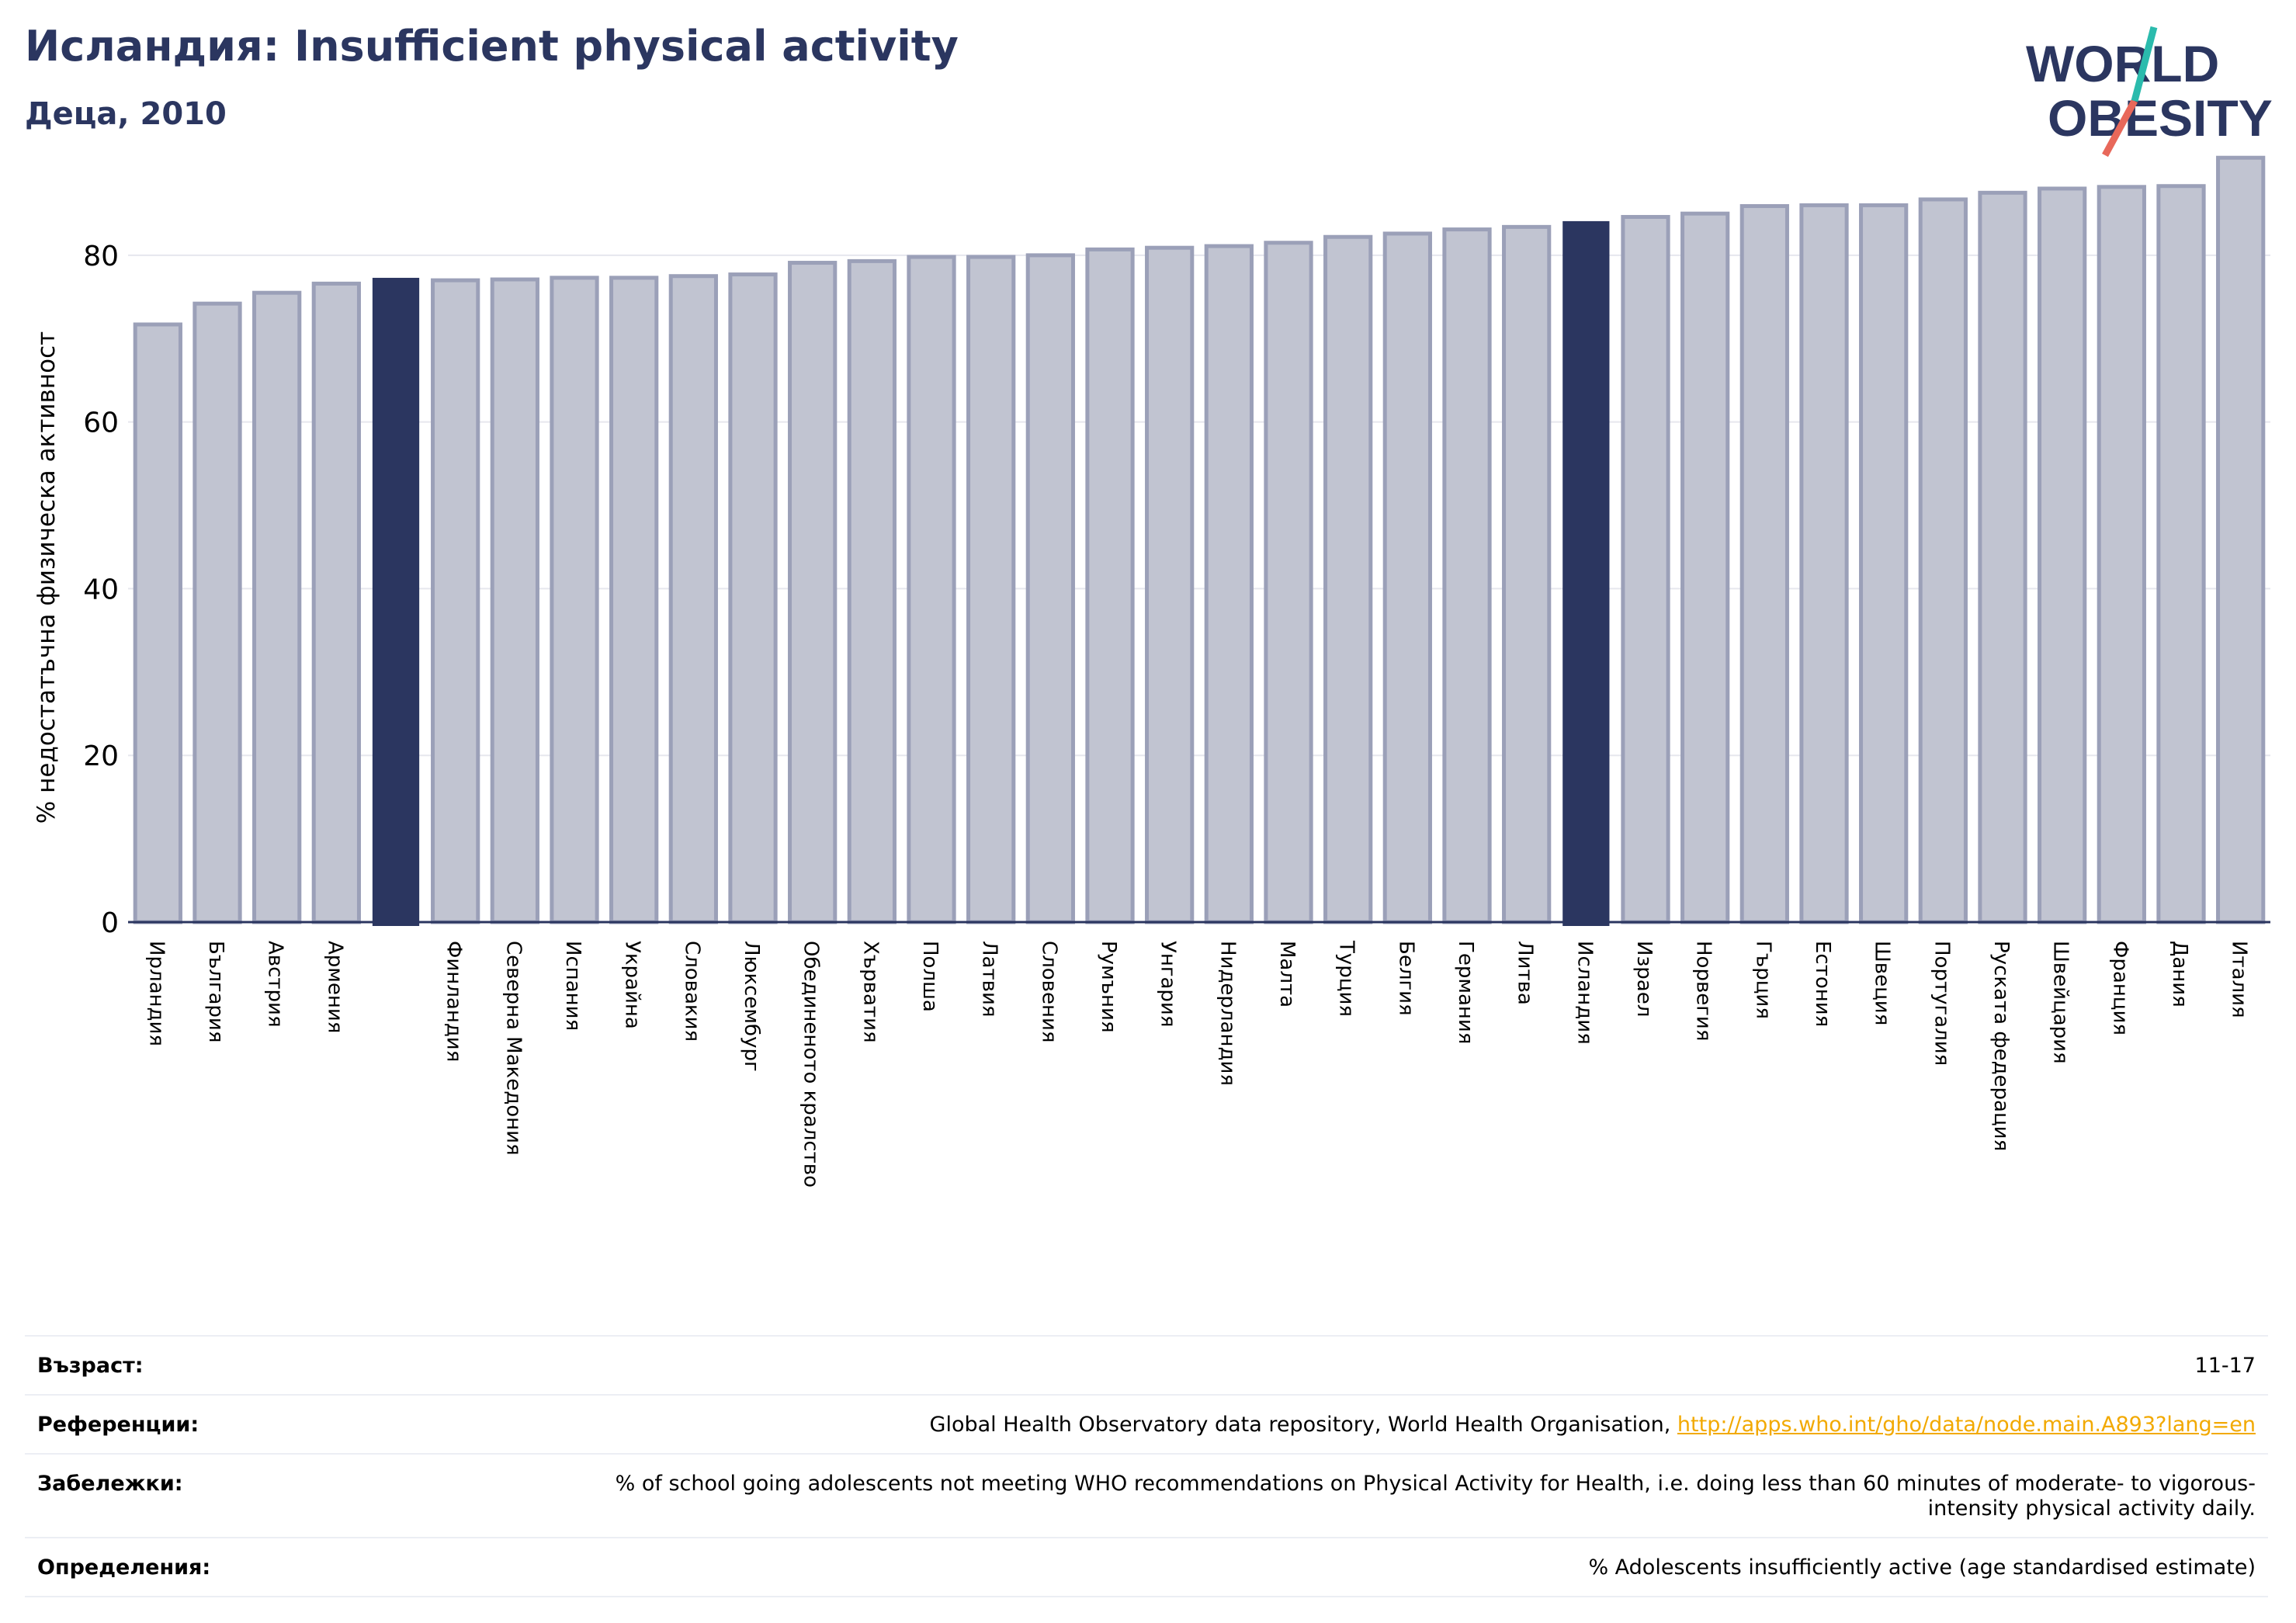 Image resolution: width=2296 pixels, height=1623 pixels. I want to click on x-category-label: Австрия, so click(275, 985).